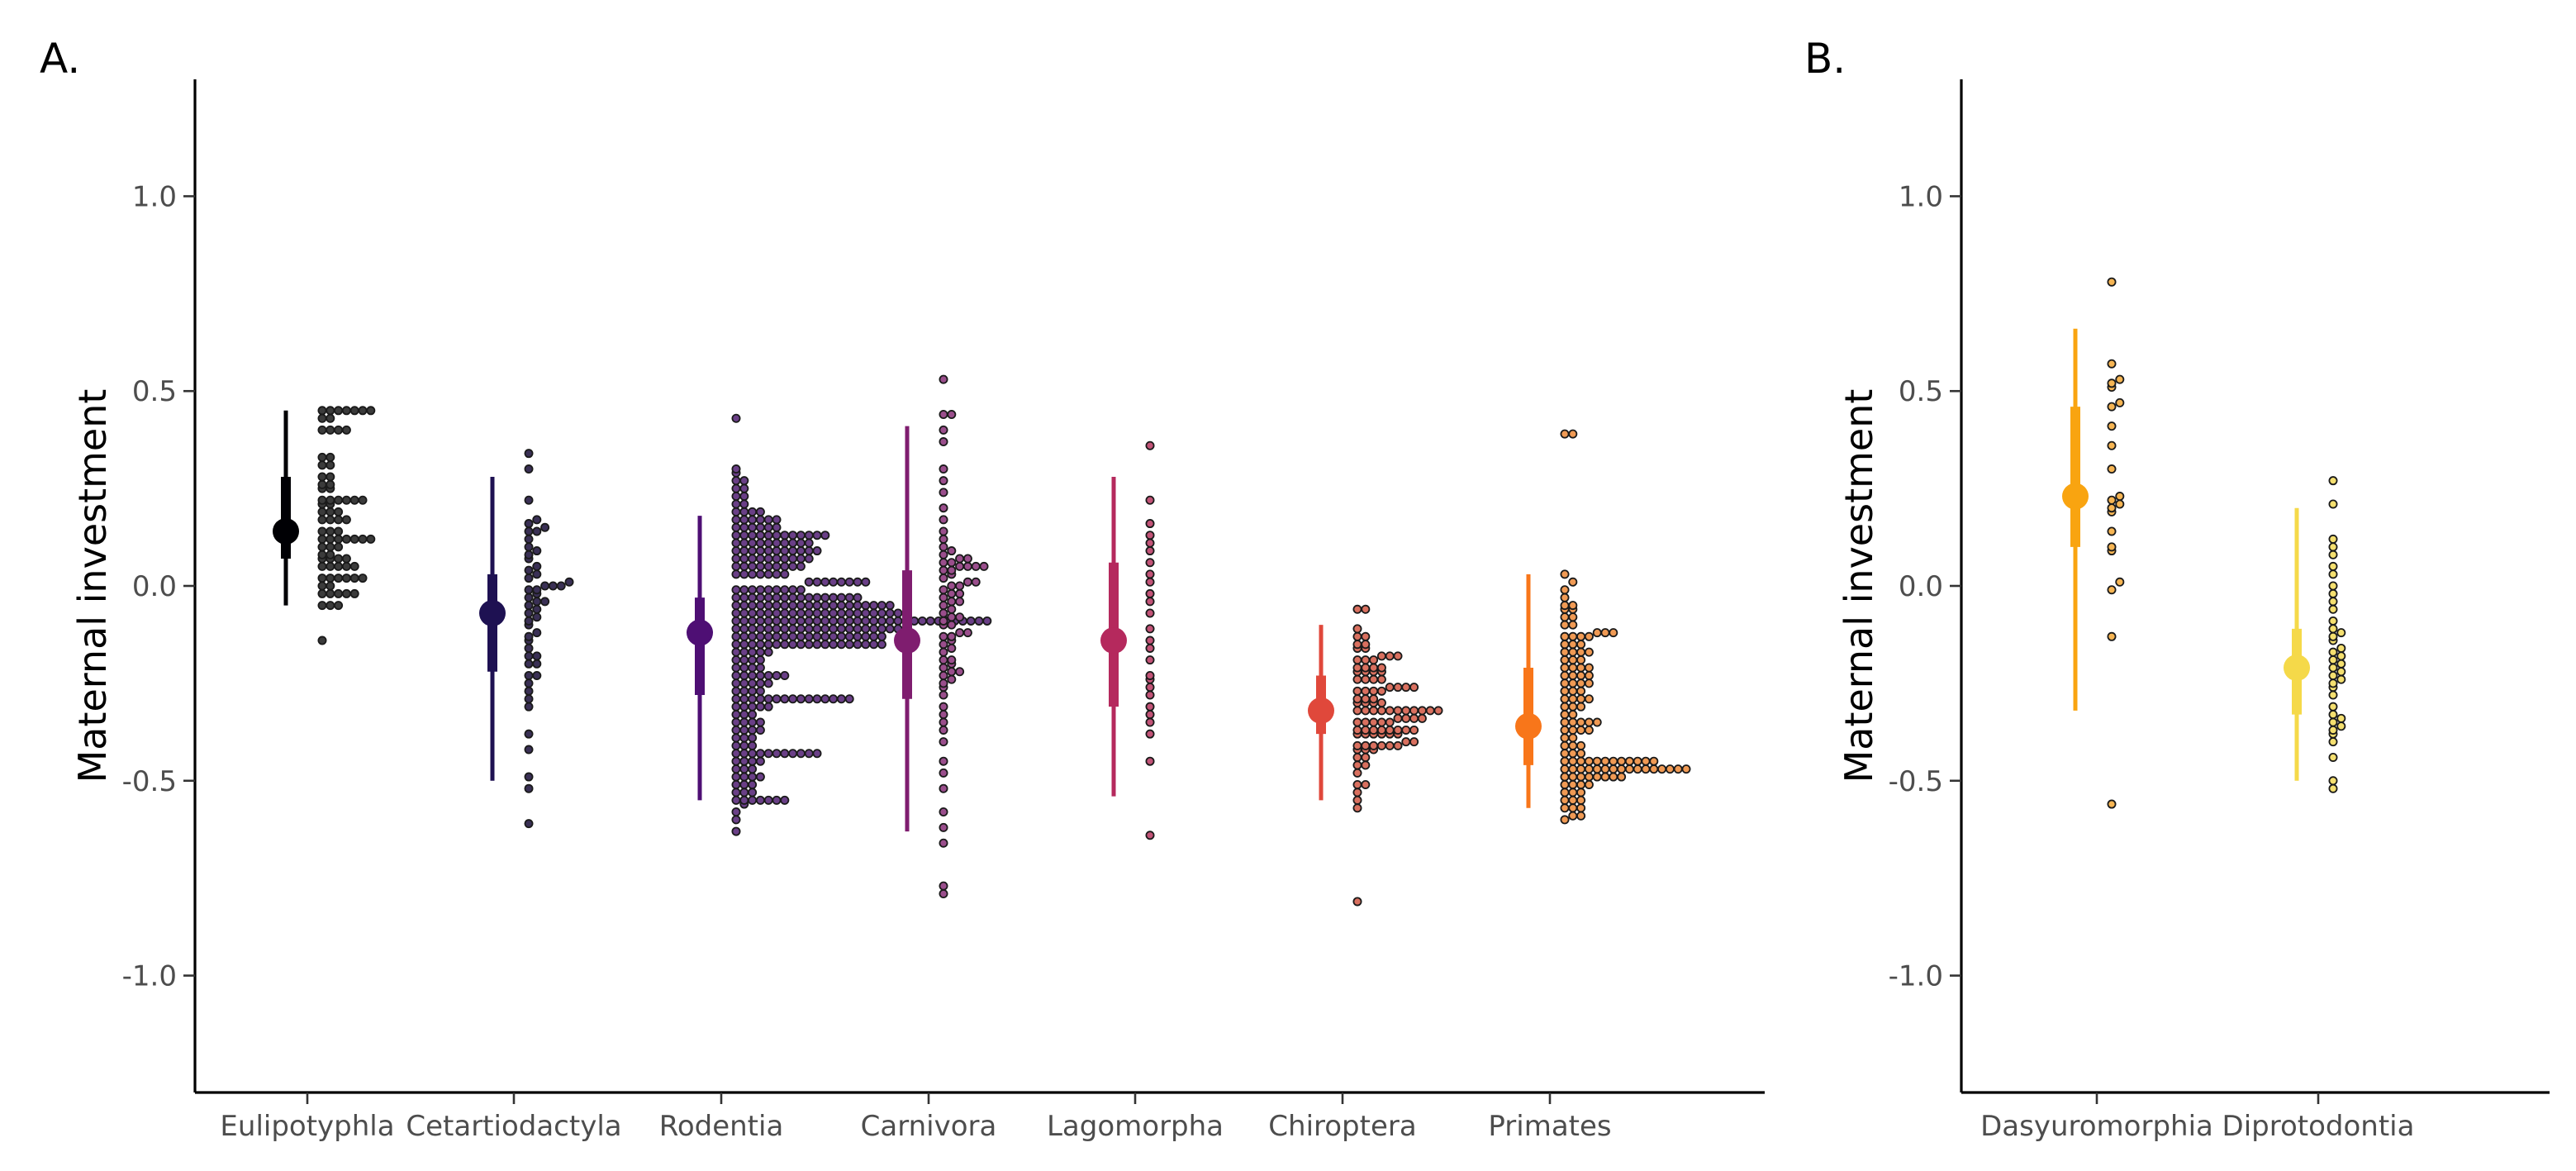  What do you see at coordinates (149, 976) in the screenshot?
I see `y-tick-label: -1.0` at bounding box center [149, 976].